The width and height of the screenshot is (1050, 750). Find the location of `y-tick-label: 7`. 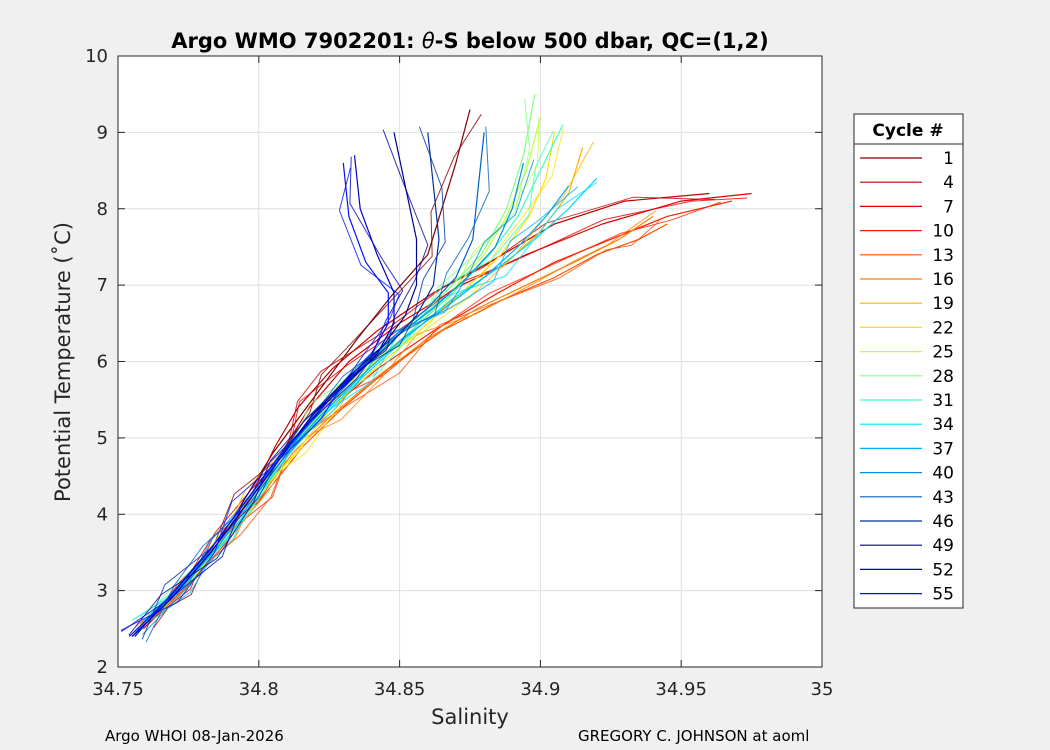

y-tick-label: 7 is located at coordinates (102, 285).